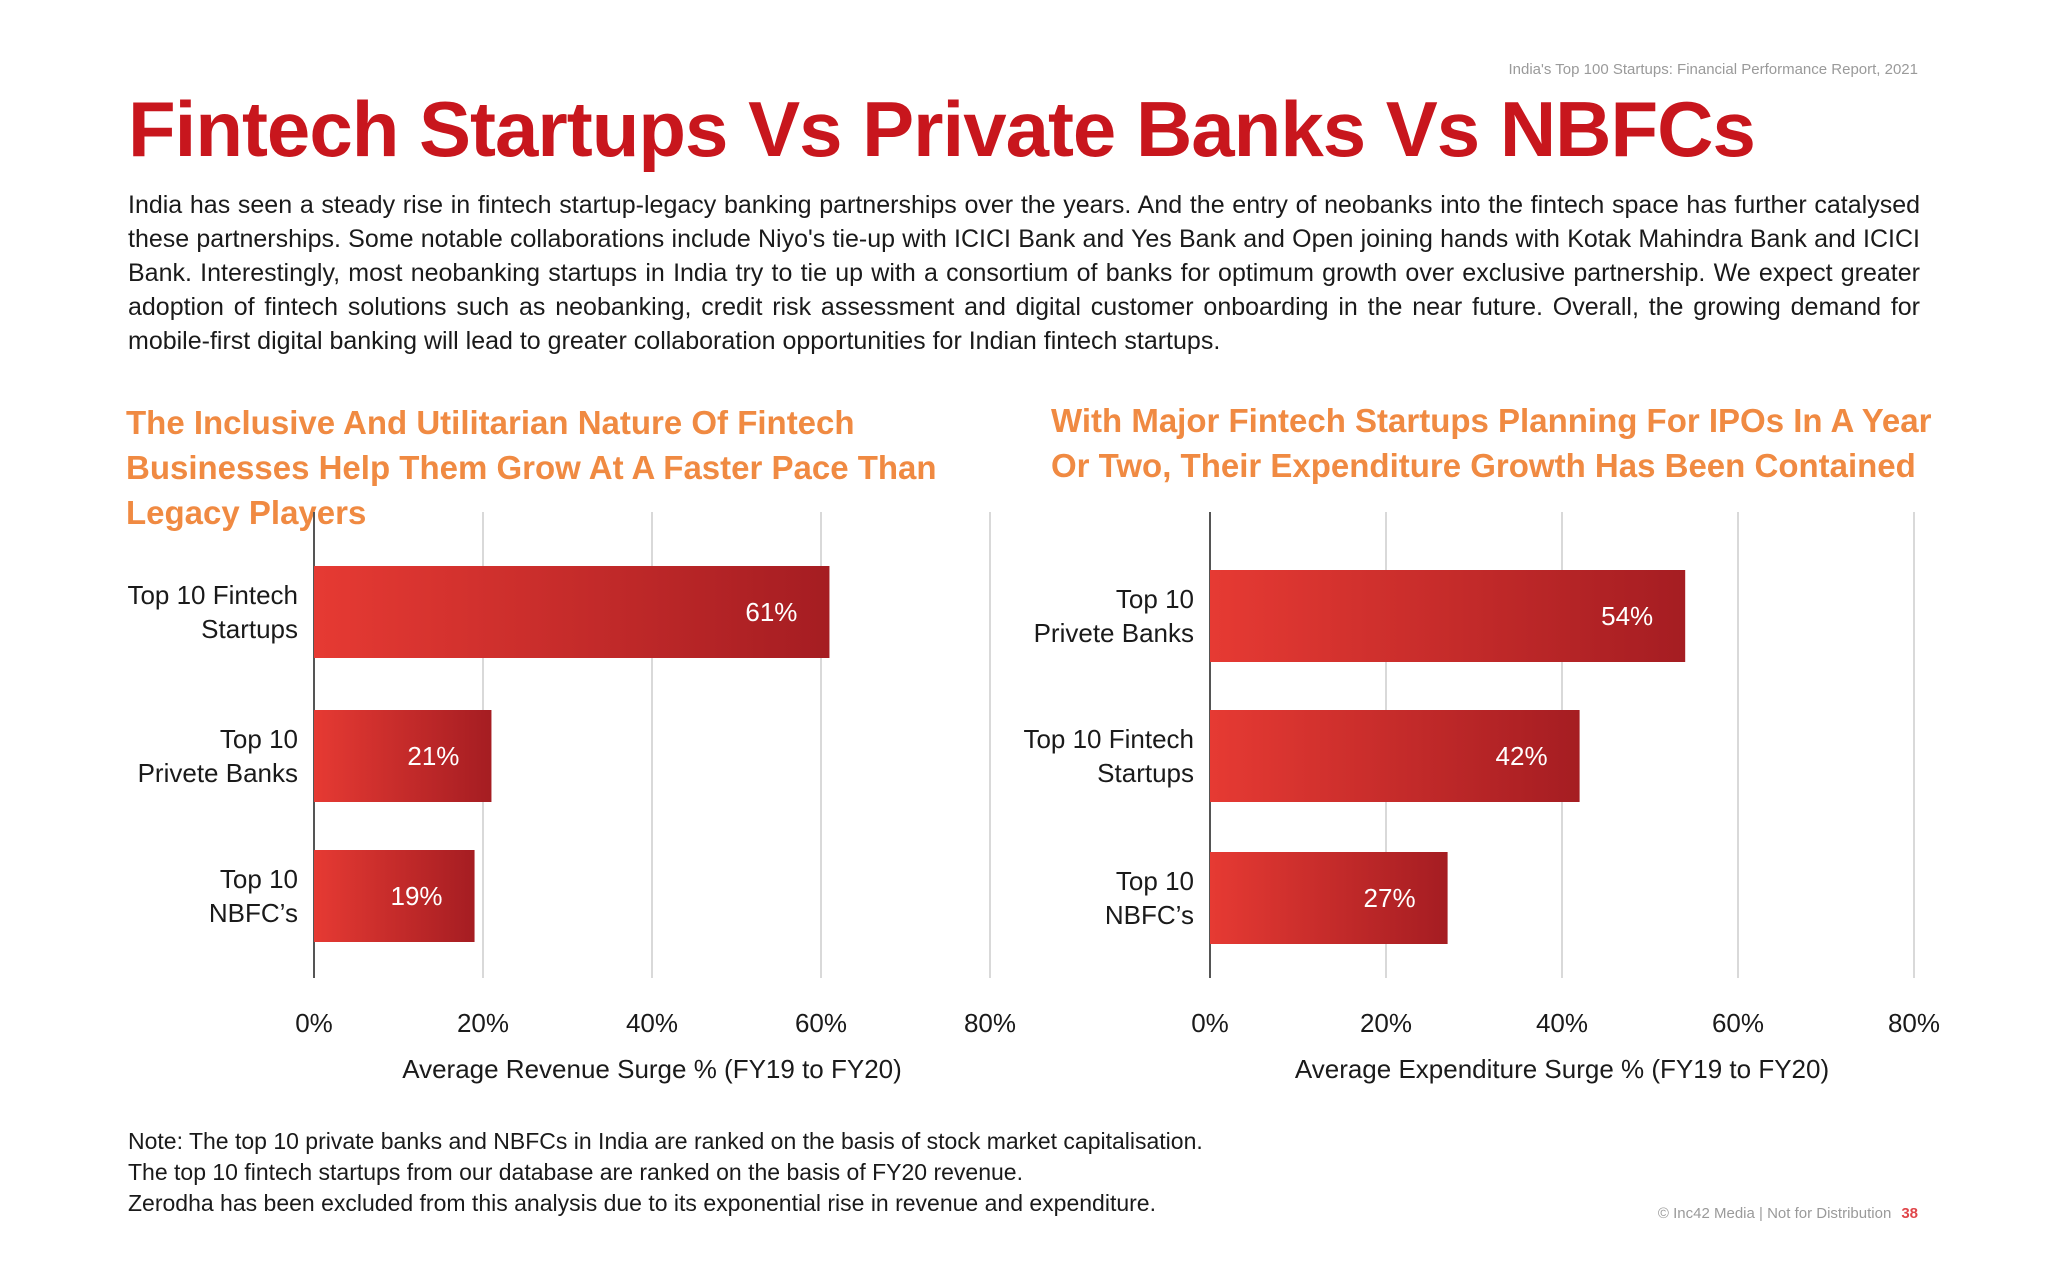 The height and width of the screenshot is (1281, 2048). I want to click on bar-value-label: 42%, so click(1522, 756).